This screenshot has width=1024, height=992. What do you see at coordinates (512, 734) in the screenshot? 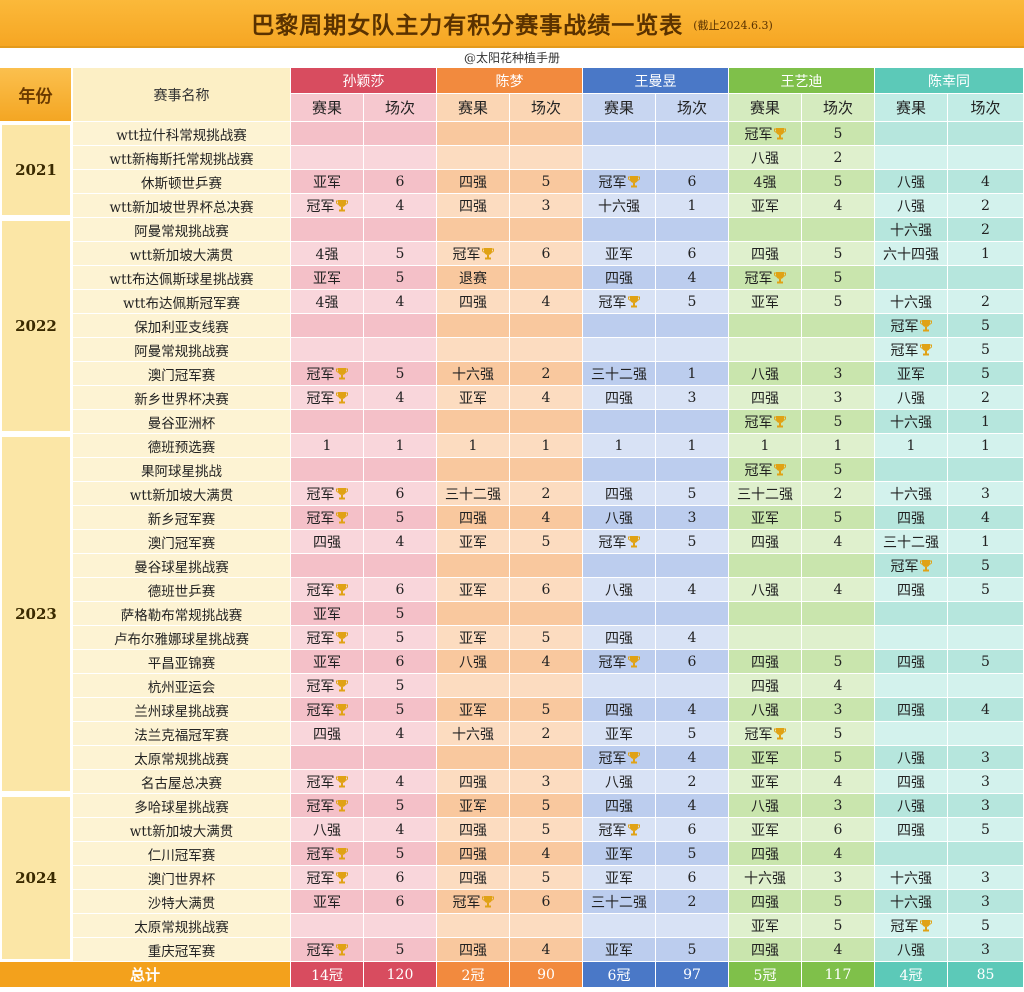
I see `table-row: 法兰克福冠军赛 四强 4 十六强 2 亚军 5 冠军 5` at bounding box center [512, 734].